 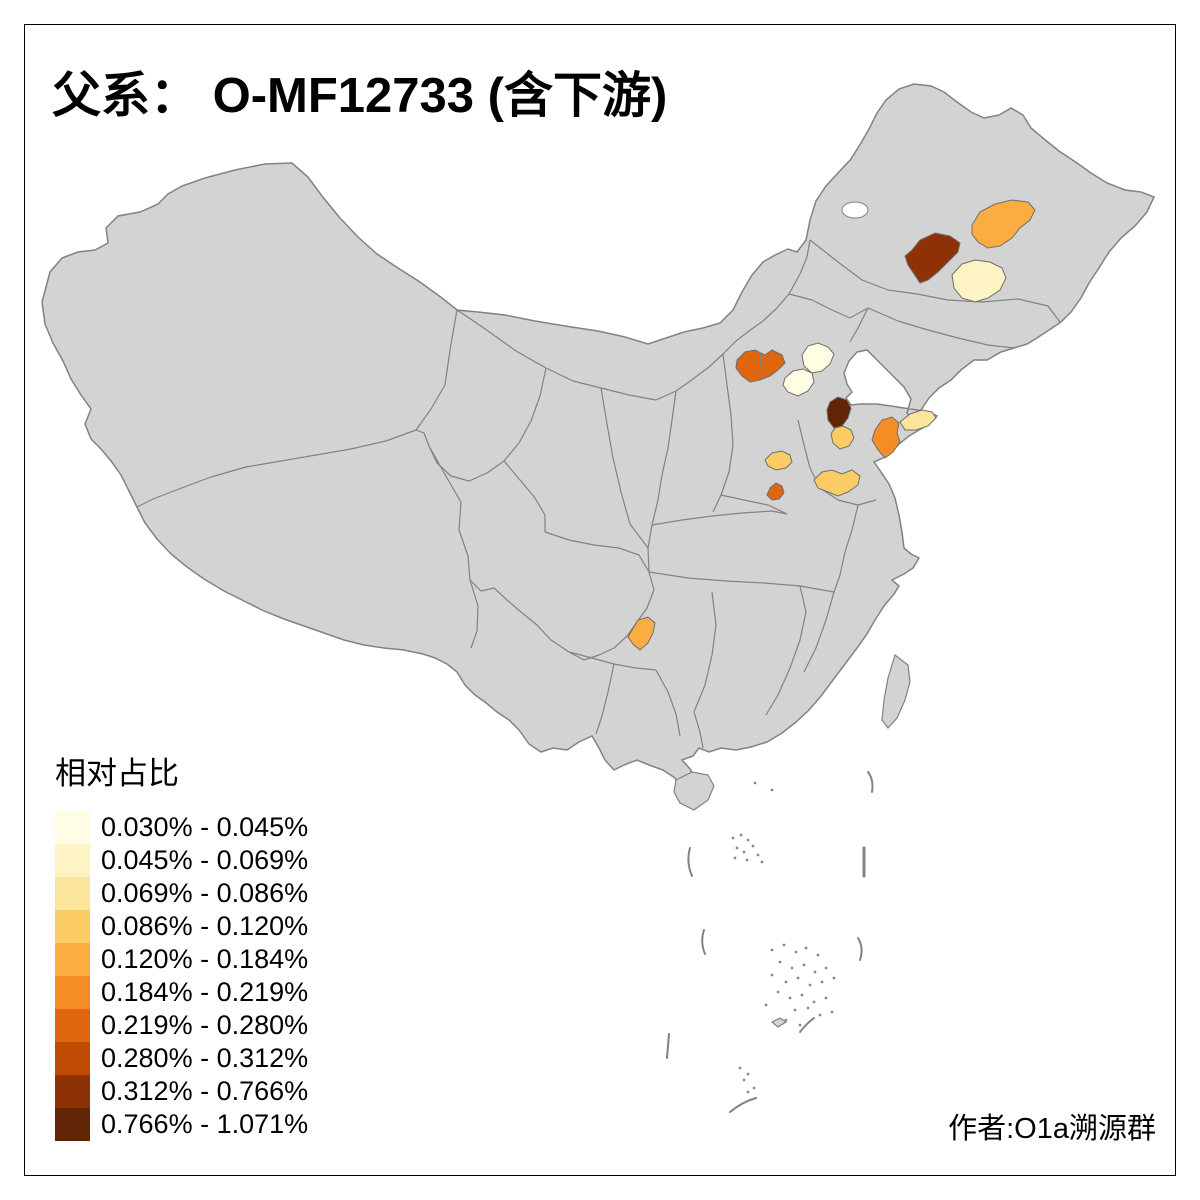 I want to click on legend-row: 0.086% - 0.120%, so click(x=181, y=926).